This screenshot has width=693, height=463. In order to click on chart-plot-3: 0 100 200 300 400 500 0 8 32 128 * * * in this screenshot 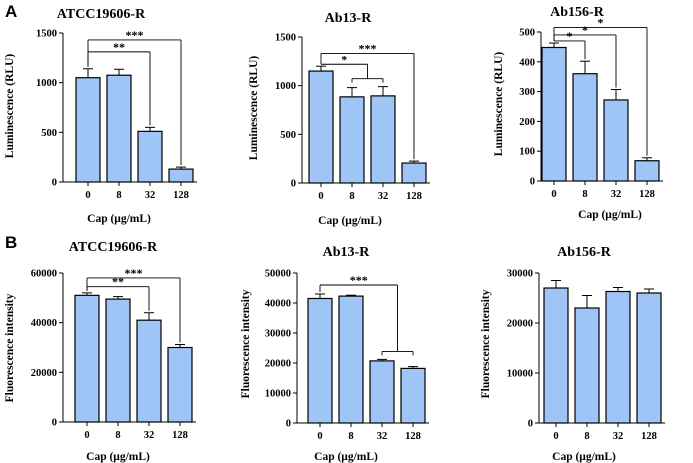, I will do `click(591, 108)`.